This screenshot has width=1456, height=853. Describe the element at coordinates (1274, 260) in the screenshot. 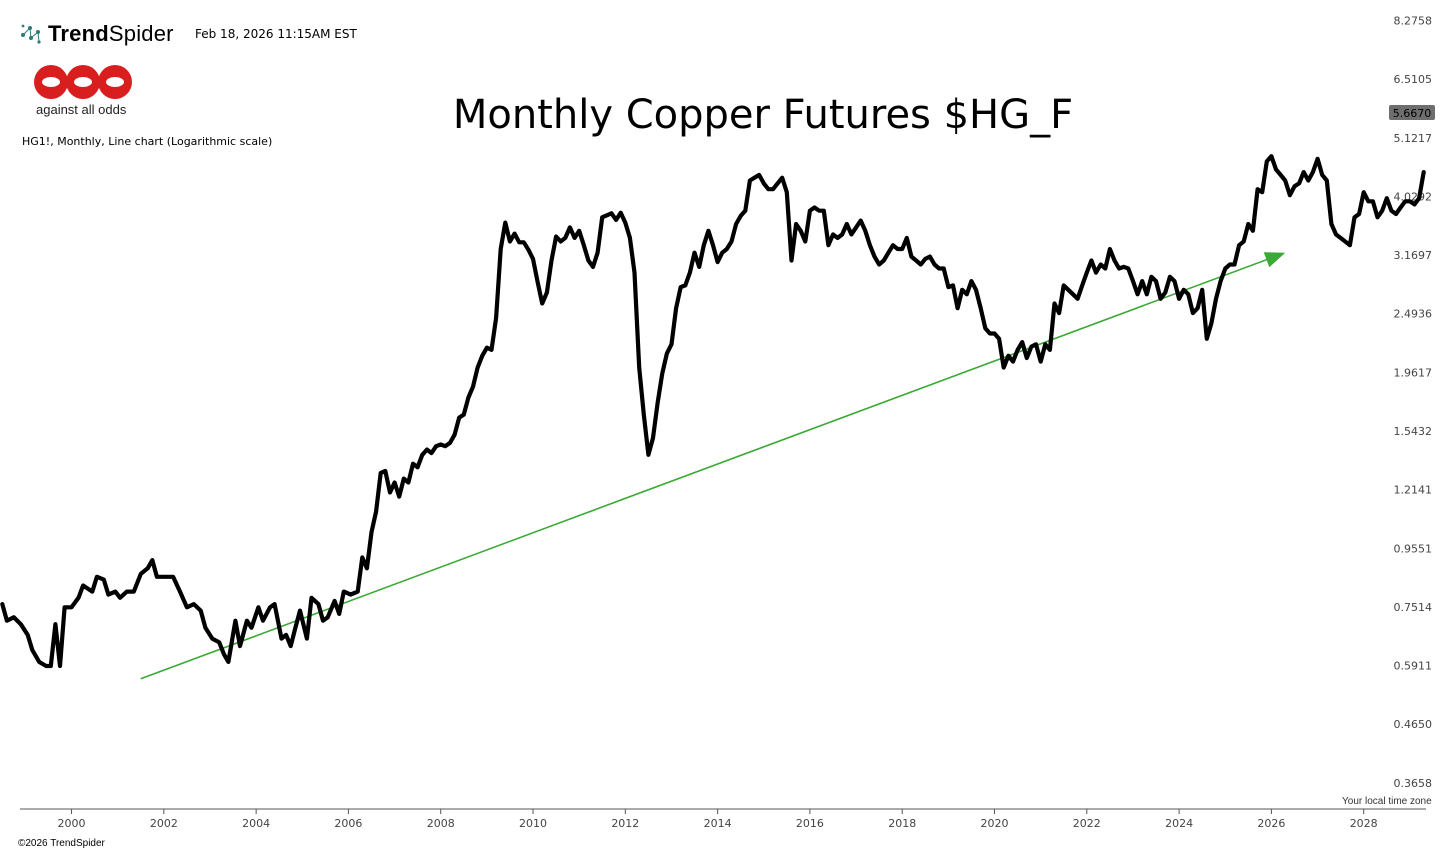

I see `trend-arrow-head-icon` at that location.